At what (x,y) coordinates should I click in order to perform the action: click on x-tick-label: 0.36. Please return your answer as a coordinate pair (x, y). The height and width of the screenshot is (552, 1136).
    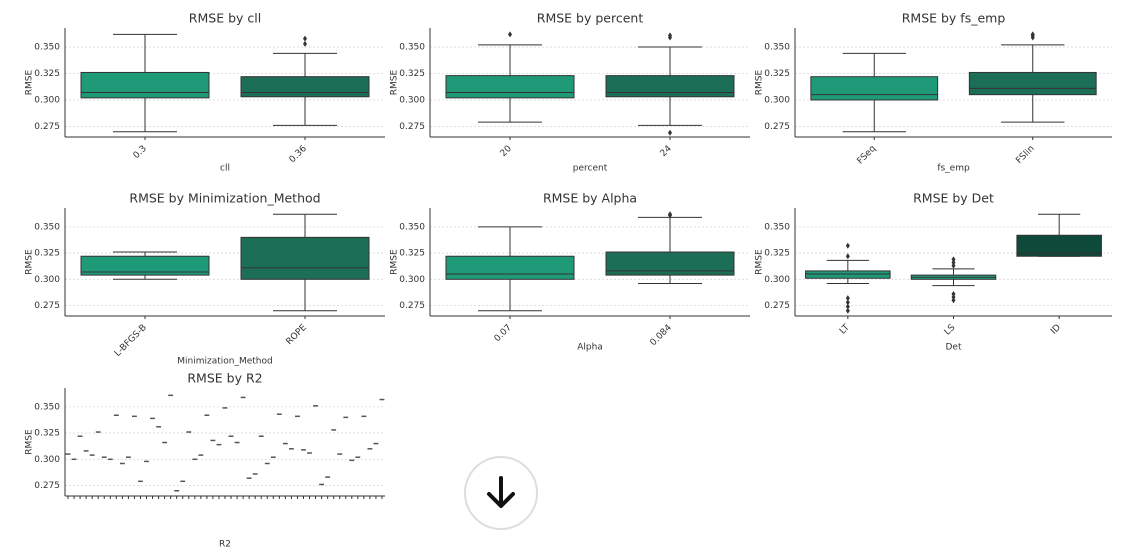
    Looking at the image, I should click on (298, 154).